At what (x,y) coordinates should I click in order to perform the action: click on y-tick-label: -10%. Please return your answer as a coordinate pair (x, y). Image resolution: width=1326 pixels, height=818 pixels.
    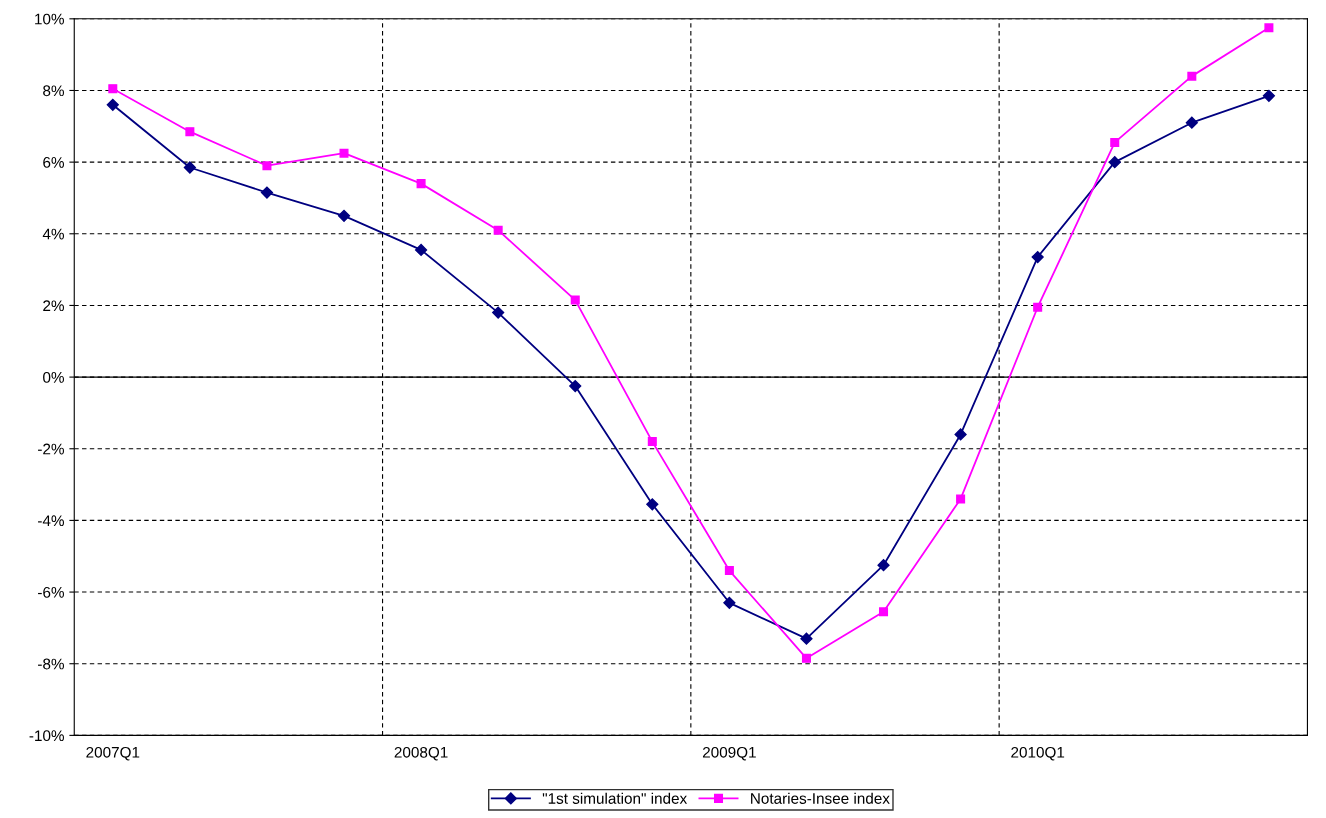
    Looking at the image, I should click on (46, 736).